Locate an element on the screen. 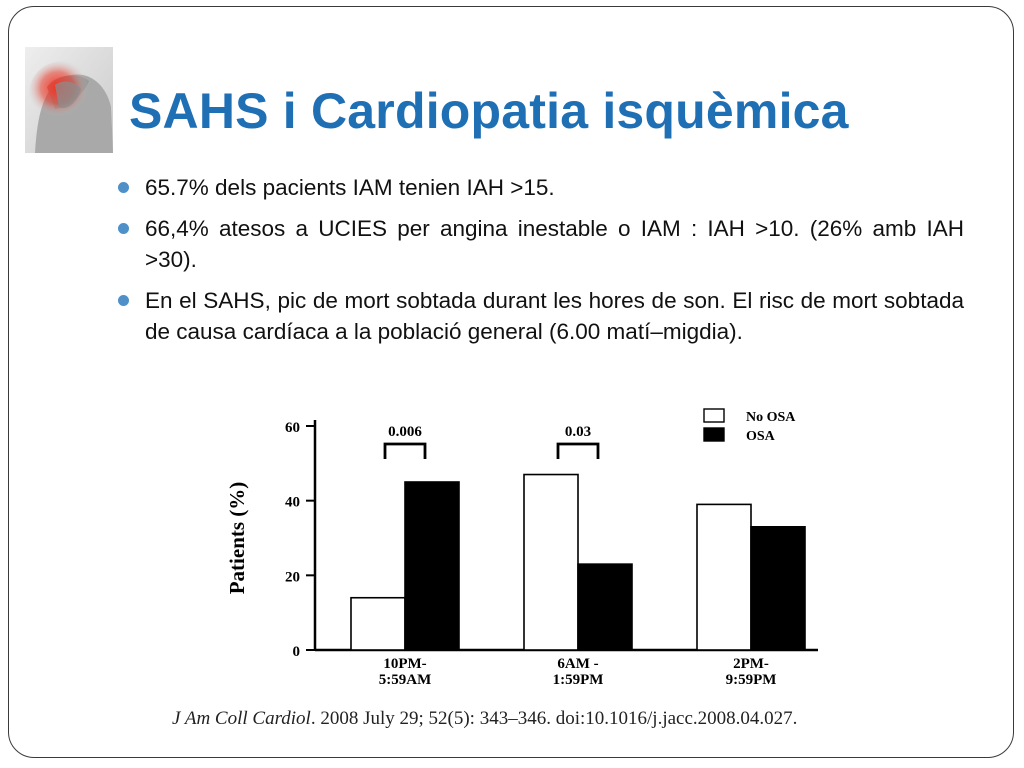 The image size is (1024, 768). y-axis-label: Patients (%) is located at coordinates (237, 538).